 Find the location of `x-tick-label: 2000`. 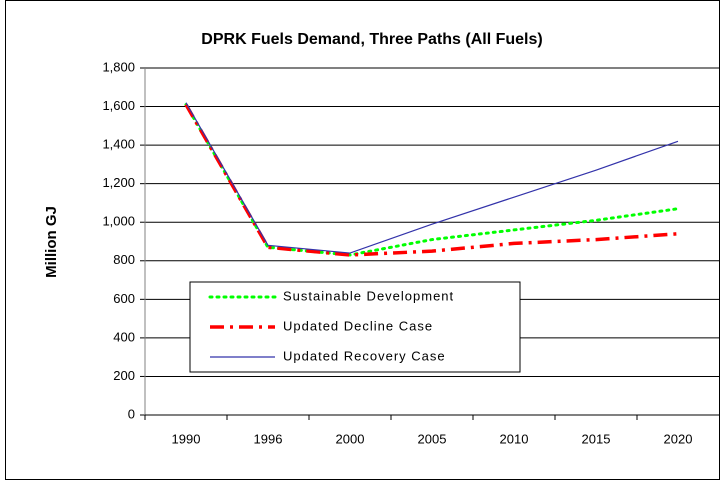

x-tick-label: 2000 is located at coordinates (350, 438).